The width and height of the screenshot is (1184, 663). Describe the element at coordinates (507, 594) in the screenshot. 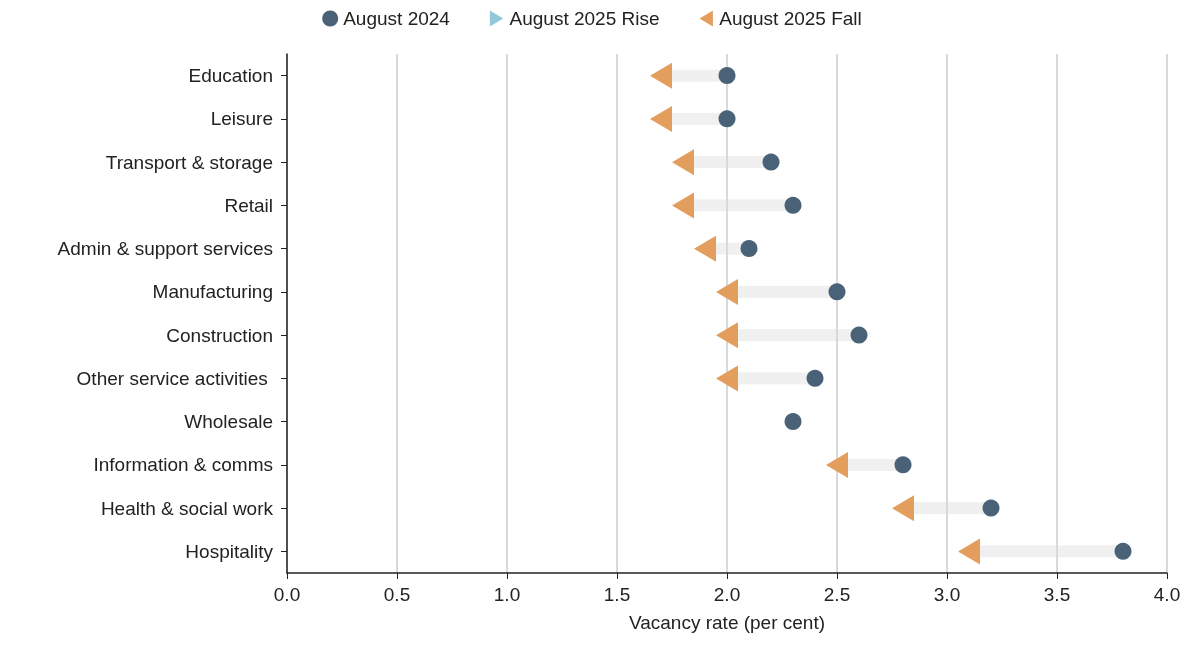

I see `x-tick-label: 1.0` at that location.